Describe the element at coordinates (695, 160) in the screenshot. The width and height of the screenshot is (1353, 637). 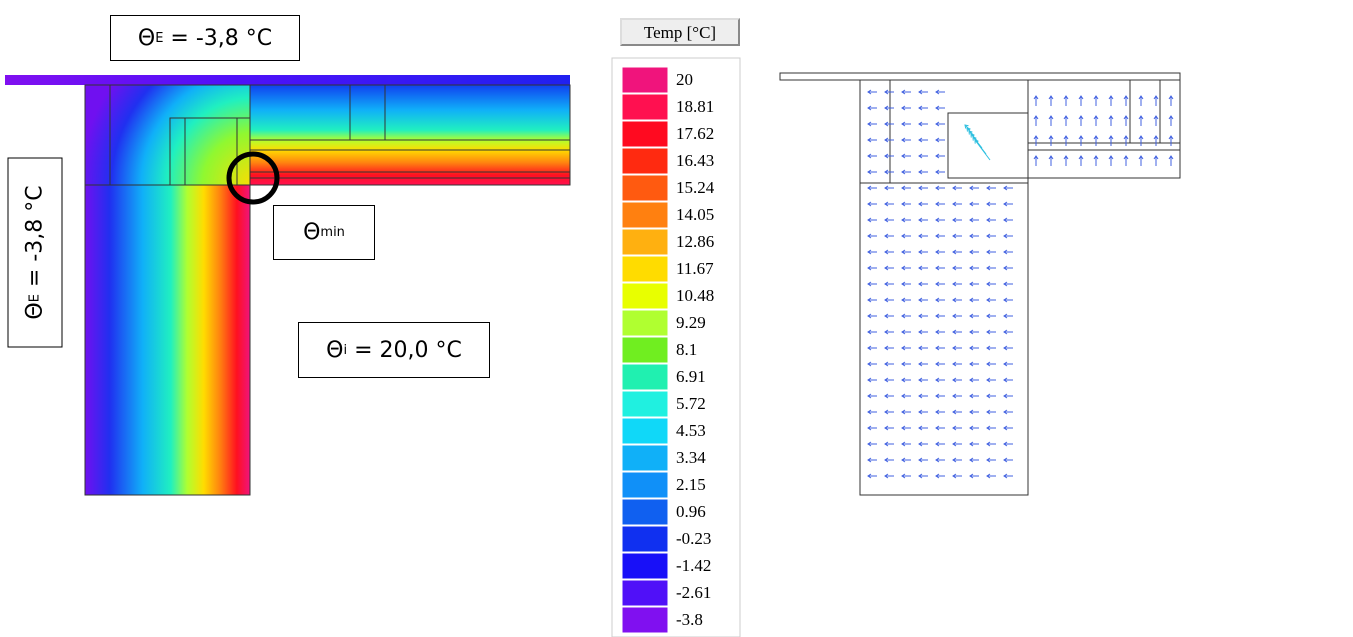
I see `legend-label: 16.43` at that location.